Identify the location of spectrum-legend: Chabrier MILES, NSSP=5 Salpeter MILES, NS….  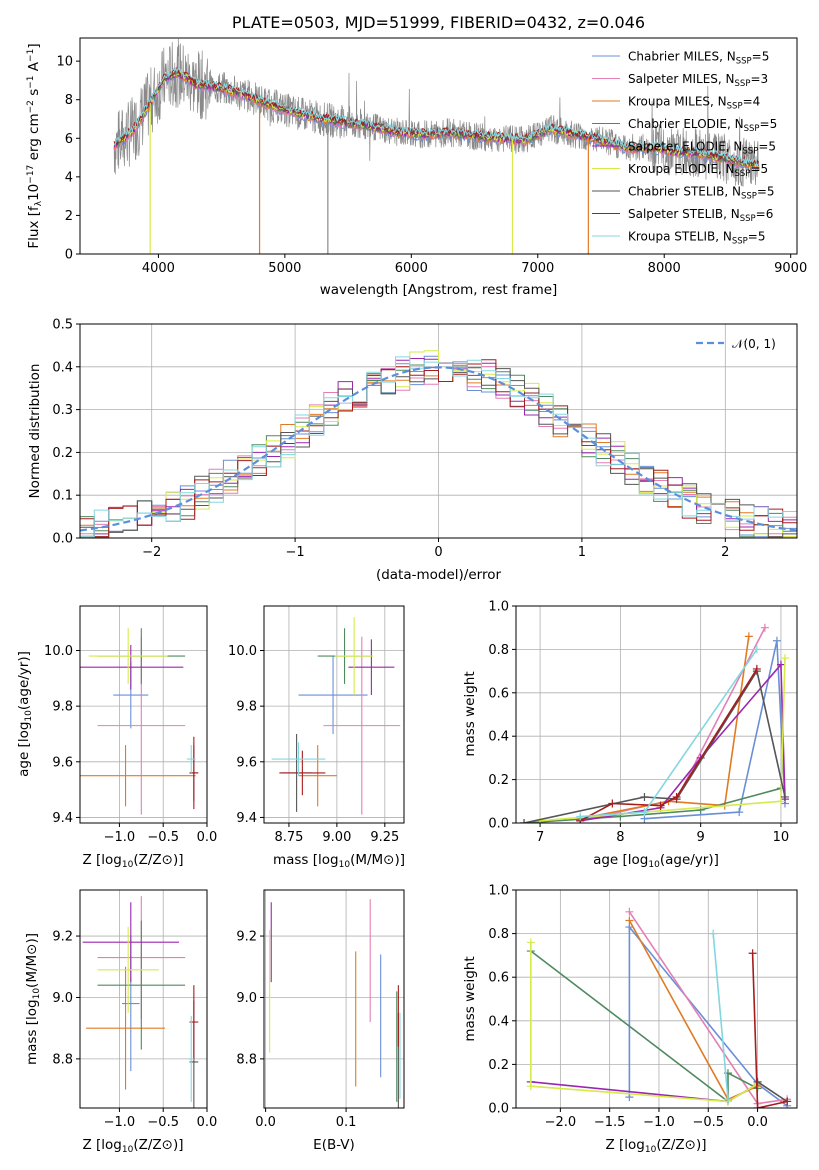
(684, 148).